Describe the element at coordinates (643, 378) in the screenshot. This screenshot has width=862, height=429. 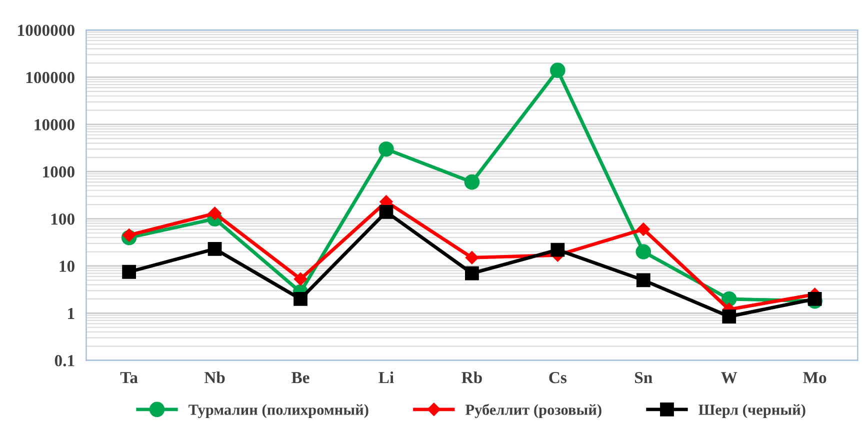
I see `x-tick-label: Sn` at that location.